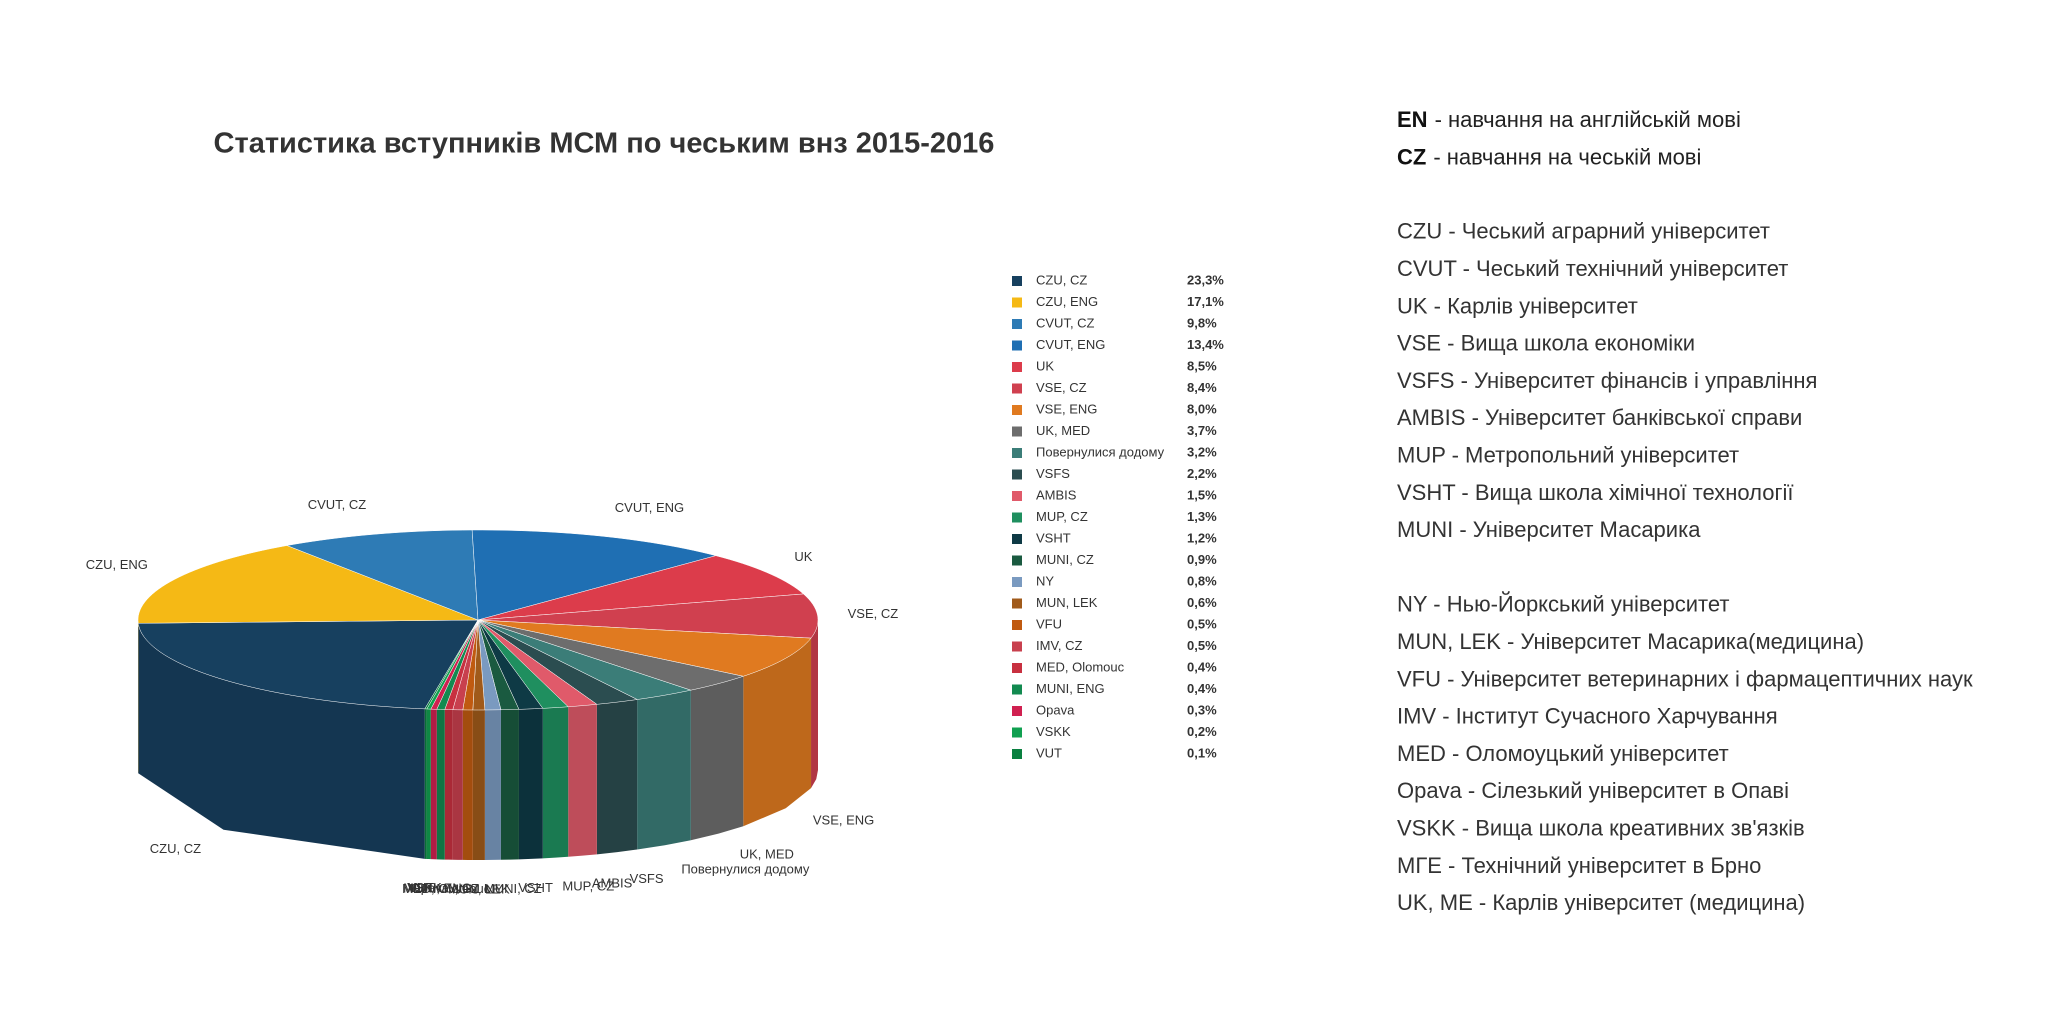 The image size is (2048, 1024). I want to click on slice-label: MED, Olomouc, so click(446, 888).